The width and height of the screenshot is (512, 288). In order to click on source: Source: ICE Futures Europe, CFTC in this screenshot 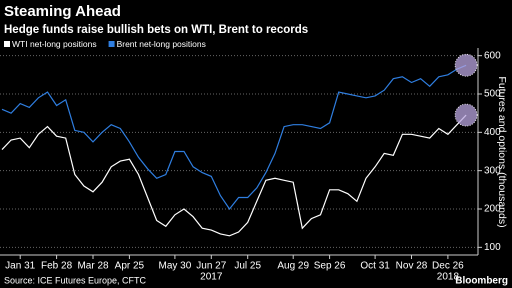, I will do `click(75, 280)`.